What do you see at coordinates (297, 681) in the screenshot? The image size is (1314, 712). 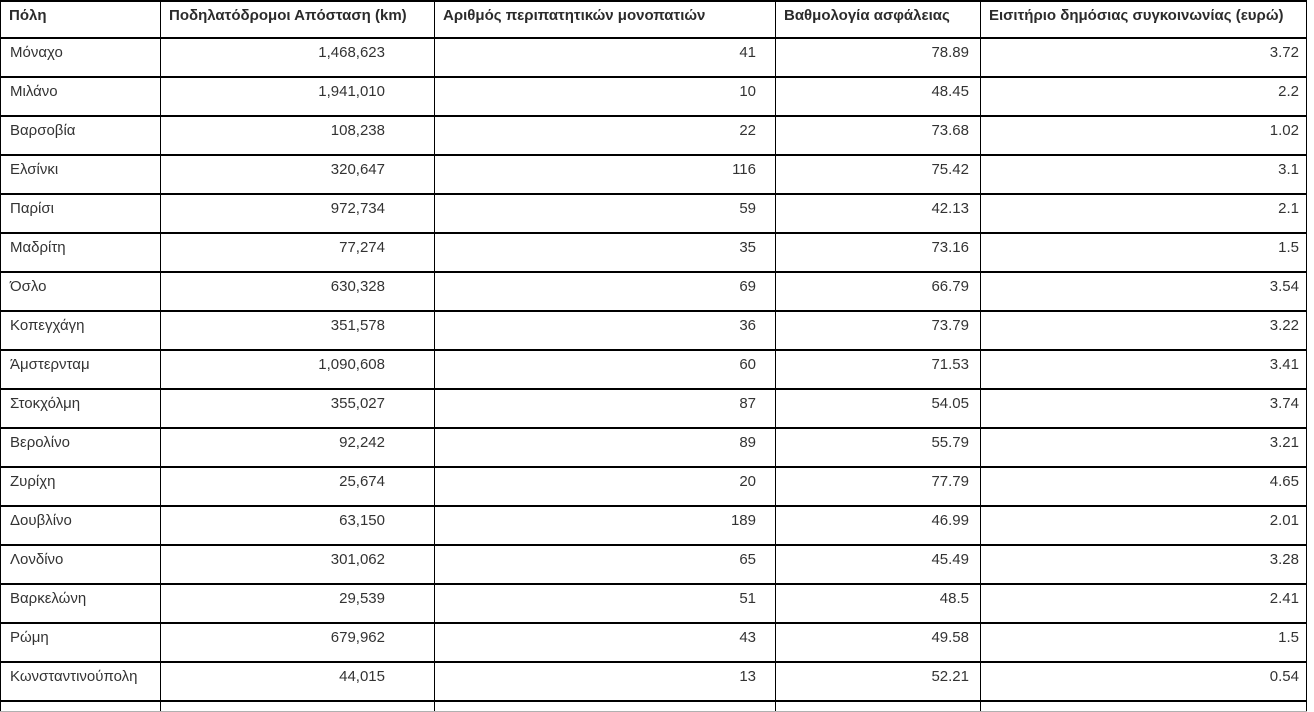 I see `cell: 44,015` at bounding box center [297, 681].